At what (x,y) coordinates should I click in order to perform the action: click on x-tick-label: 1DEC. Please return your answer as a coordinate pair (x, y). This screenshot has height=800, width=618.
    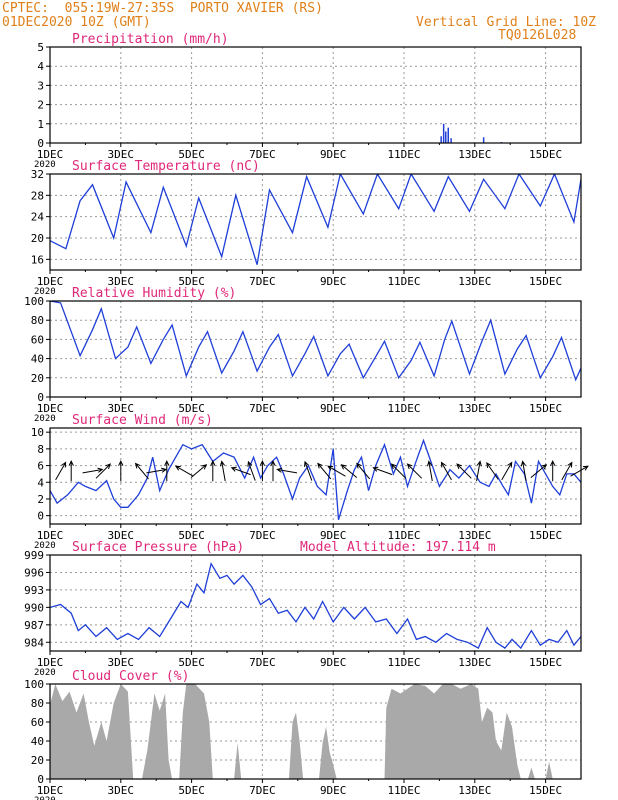
    Looking at the image, I should click on (50, 408).